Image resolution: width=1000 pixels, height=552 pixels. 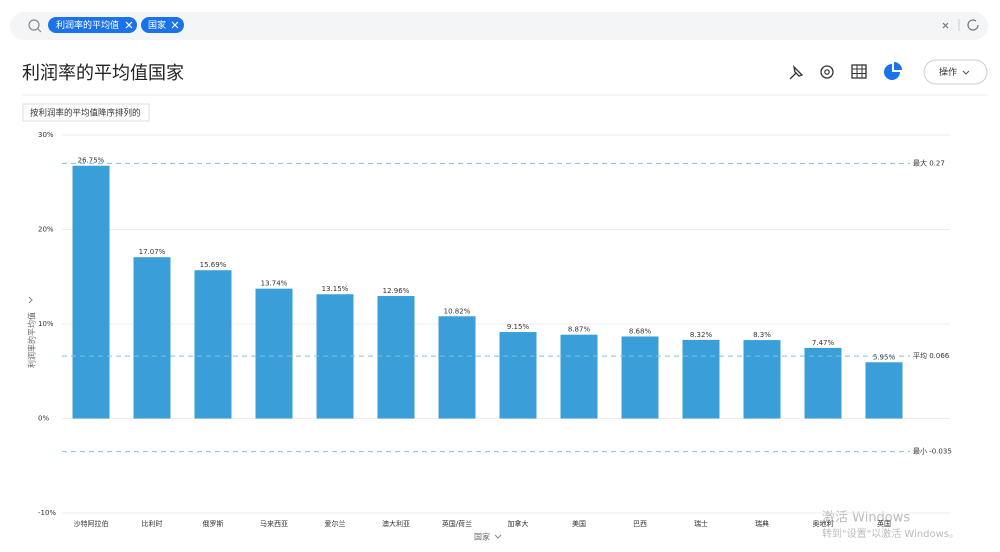 I want to click on value-label: 5.95%, so click(x=884, y=357).